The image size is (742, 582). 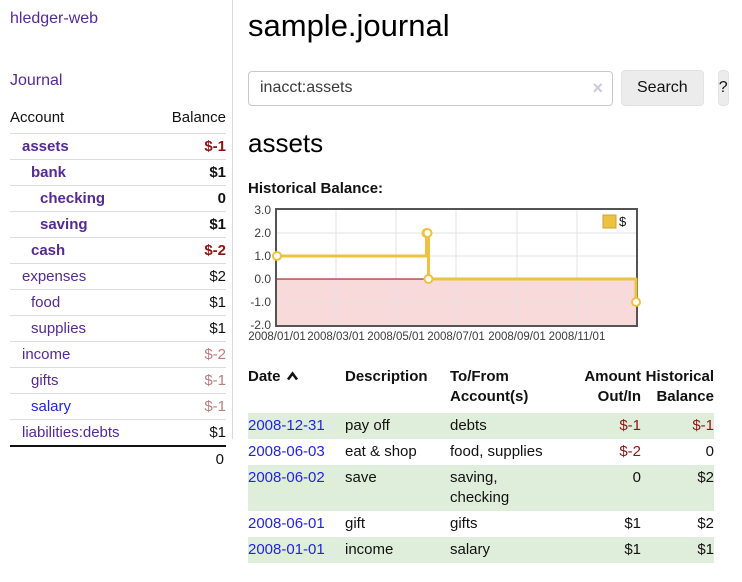 What do you see at coordinates (262, 256) in the screenshot?
I see `y-tick-label: 1.0` at bounding box center [262, 256].